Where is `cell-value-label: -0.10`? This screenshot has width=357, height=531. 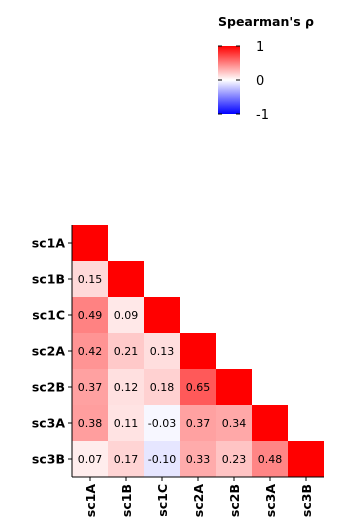
cell-value-label: -0.10 is located at coordinates (162, 459).